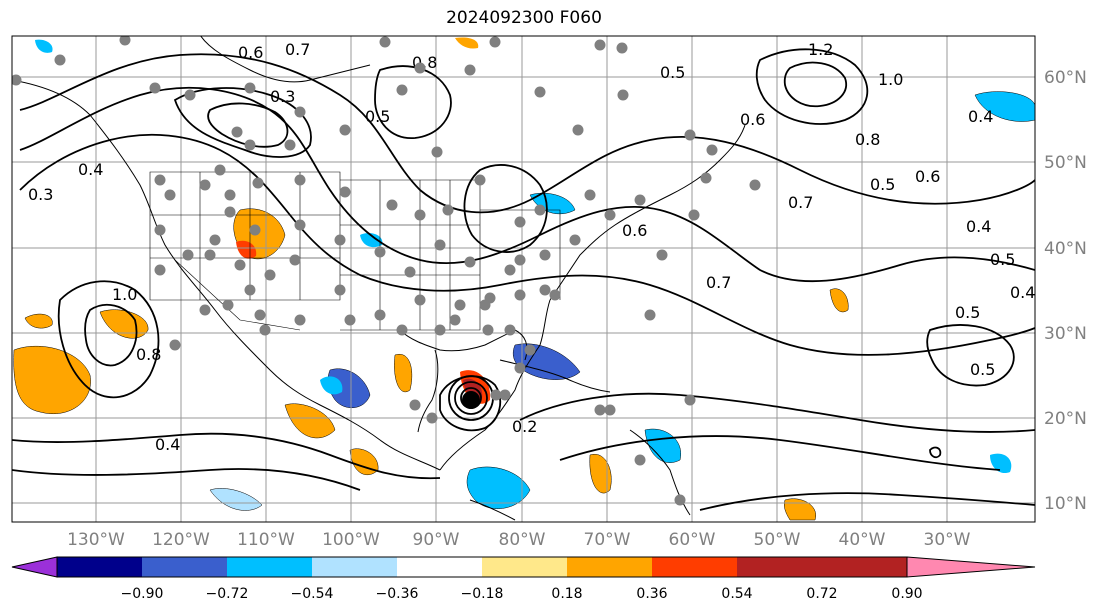  I want to click on lon-label: 90°W, so click(436, 540).